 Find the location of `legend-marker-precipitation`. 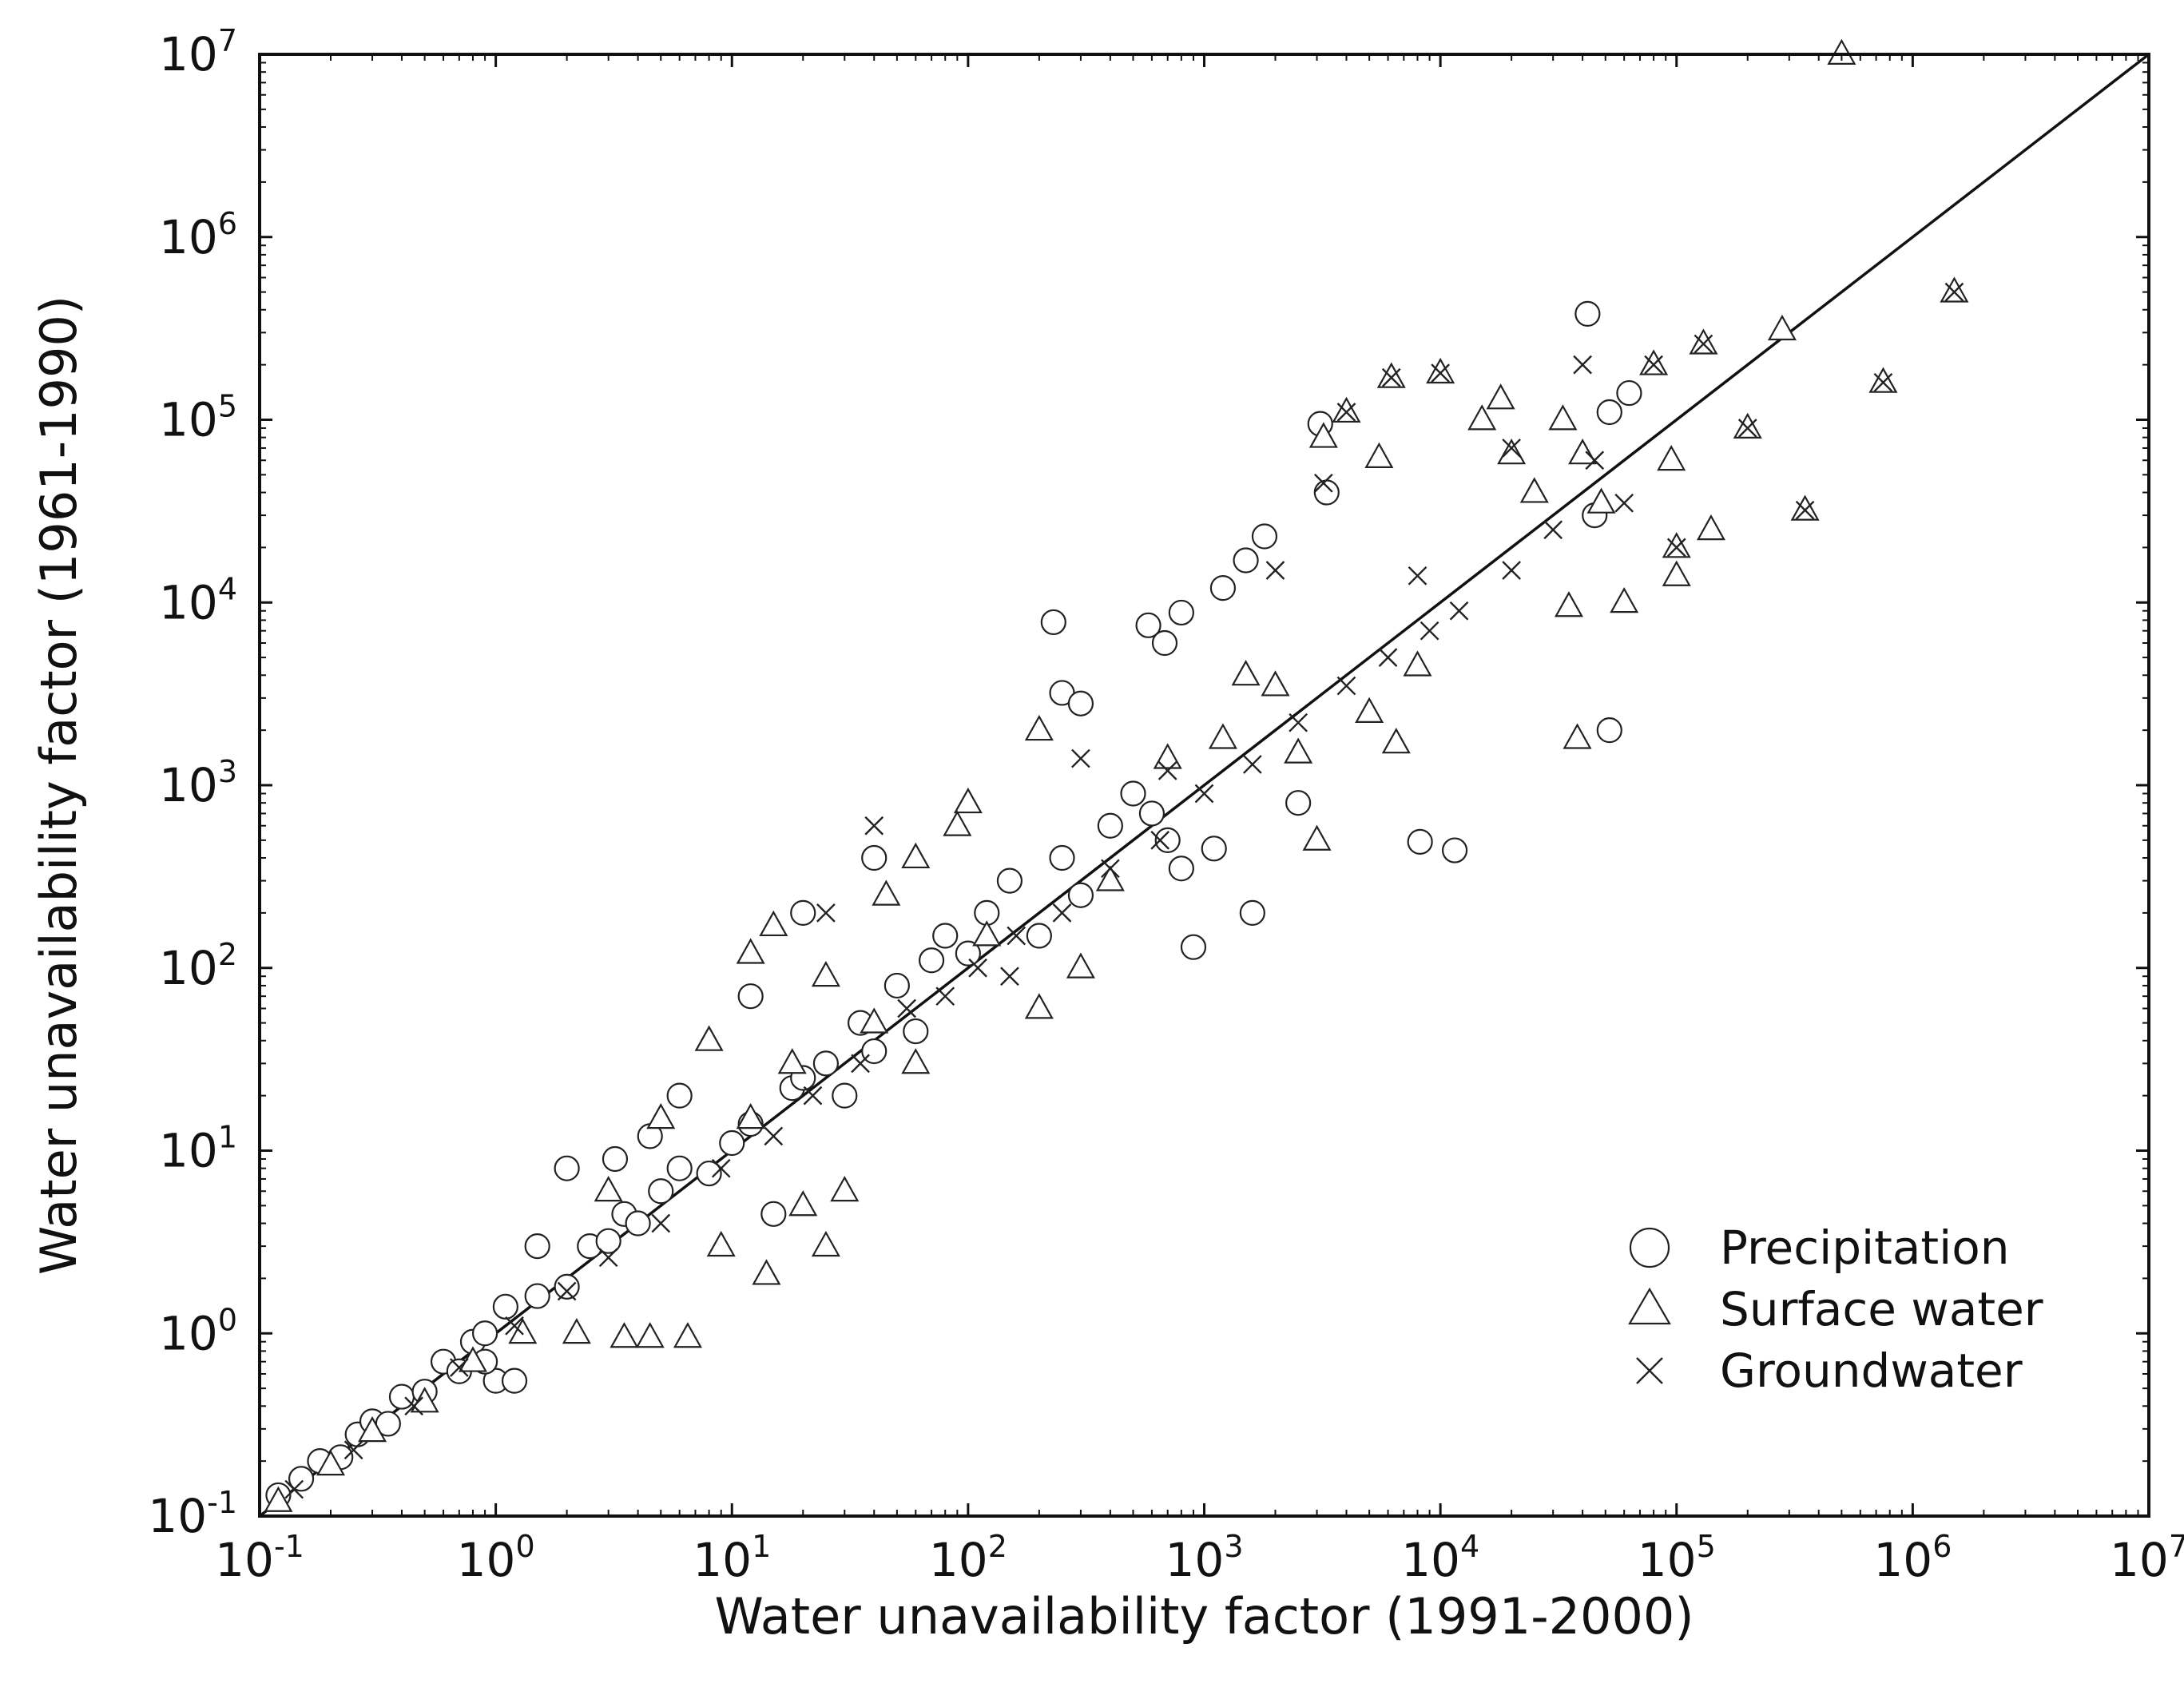

legend-marker-precipitation is located at coordinates (1650, 1247).